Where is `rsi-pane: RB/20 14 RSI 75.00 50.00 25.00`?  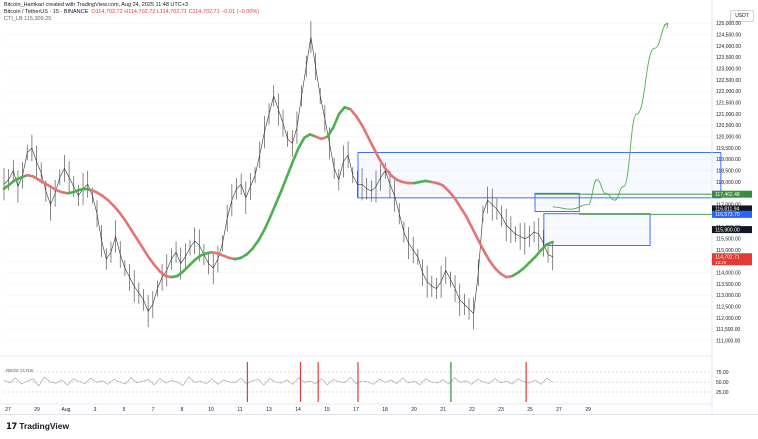
rsi-pane: RB/20 14 RSI 75.00 50.00 25.00 is located at coordinates (364, 378).